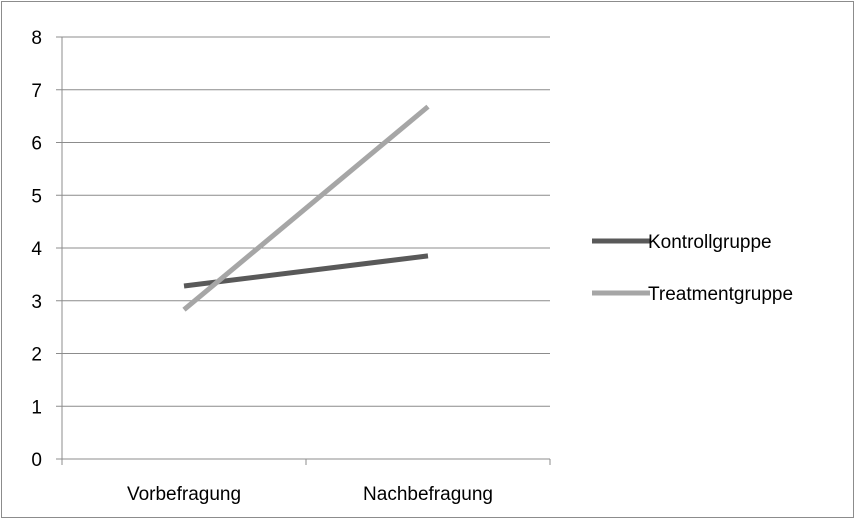  What do you see at coordinates (428, 494) in the screenshot?
I see `x-tick-label: Nachbefragung` at bounding box center [428, 494].